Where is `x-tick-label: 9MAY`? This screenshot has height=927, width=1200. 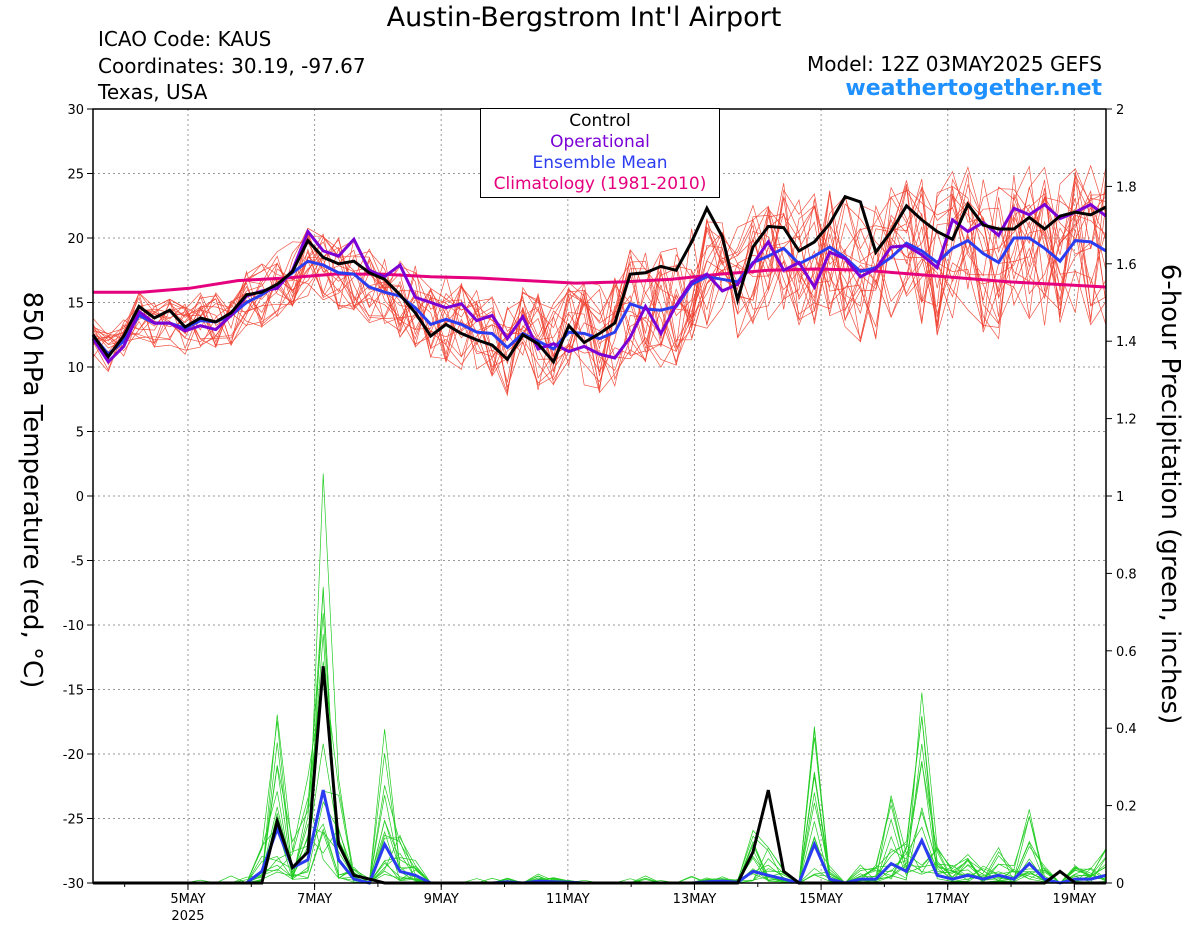 x-tick-label: 9MAY is located at coordinates (441, 899).